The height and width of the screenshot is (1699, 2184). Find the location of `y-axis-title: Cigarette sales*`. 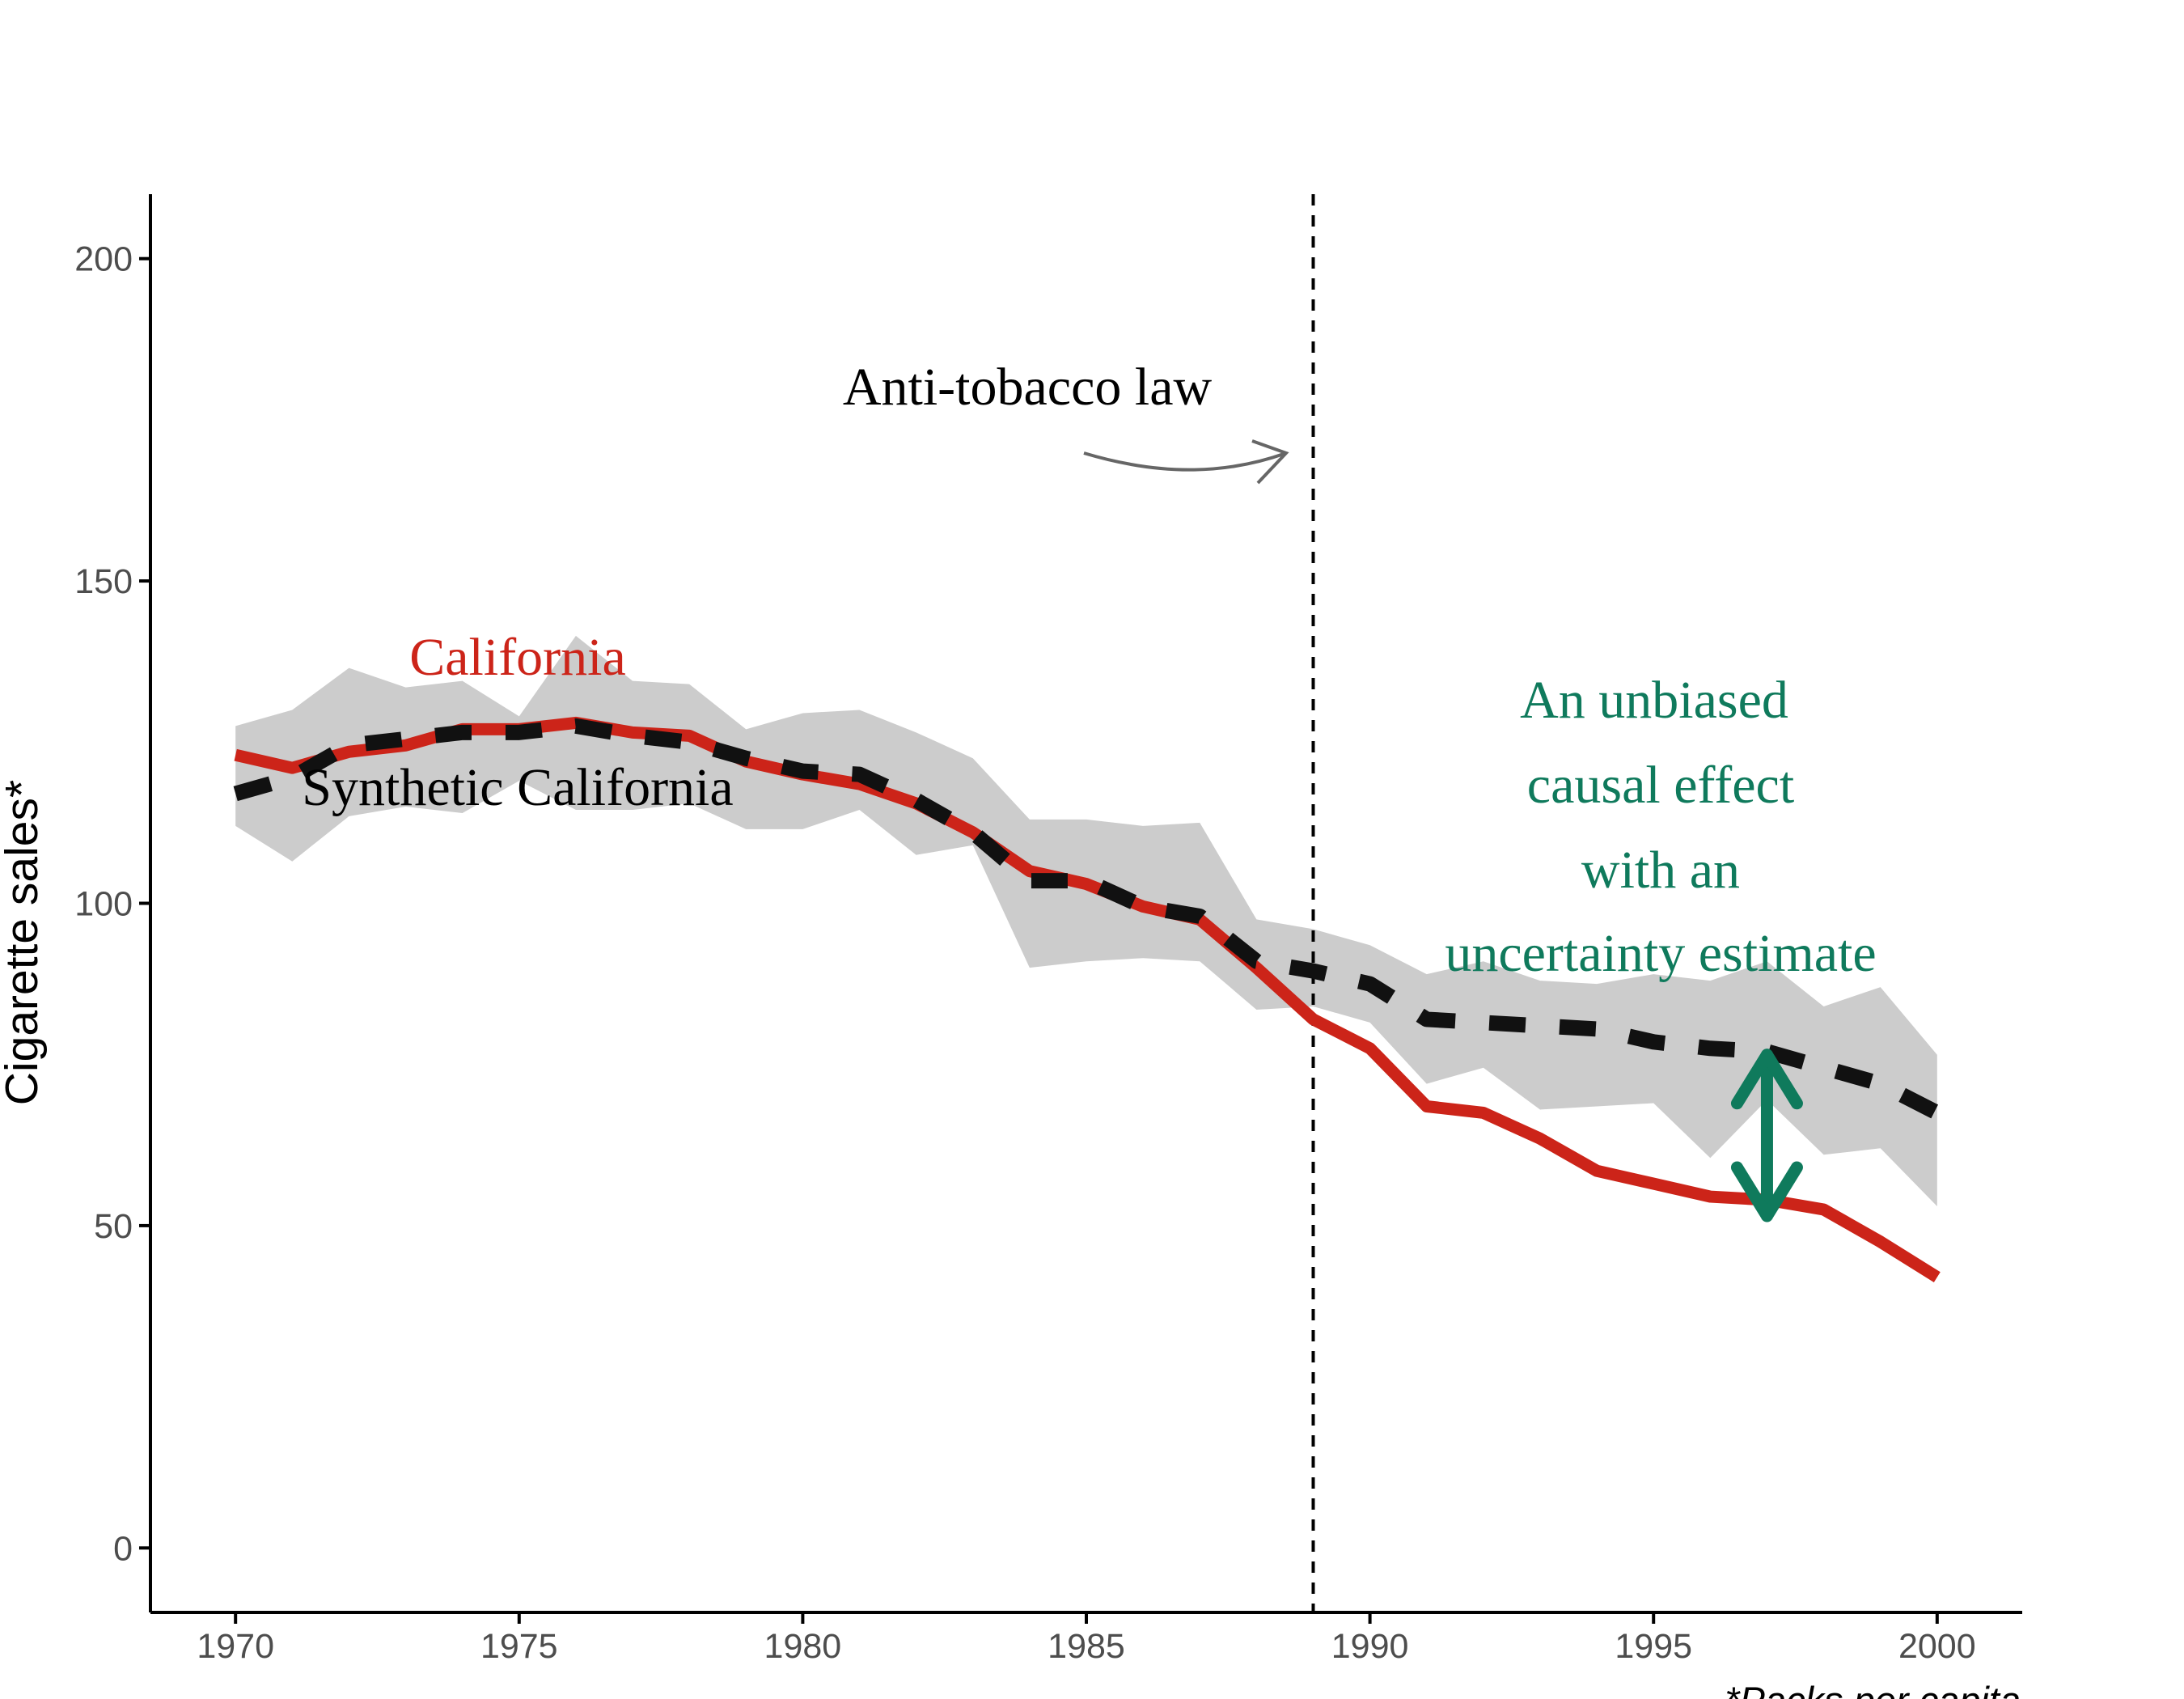

y-axis-title: Cigarette sales* is located at coordinates (24, 942).